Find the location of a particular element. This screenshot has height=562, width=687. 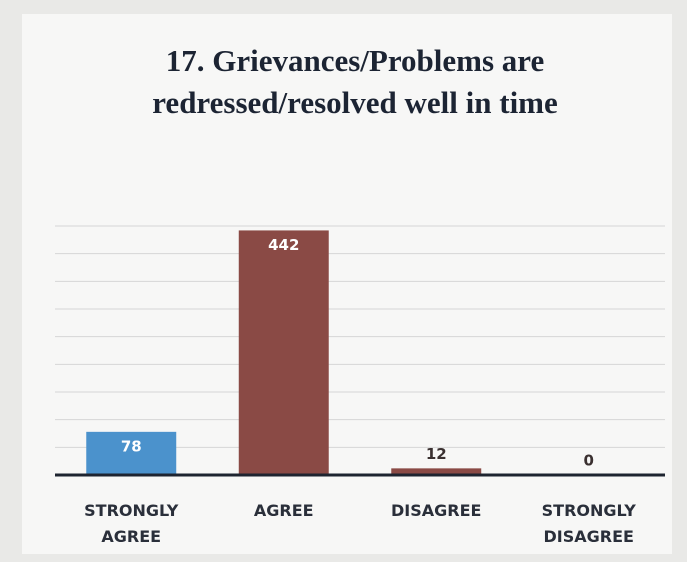

x-tick-label: DISAGREE is located at coordinates (436, 510).